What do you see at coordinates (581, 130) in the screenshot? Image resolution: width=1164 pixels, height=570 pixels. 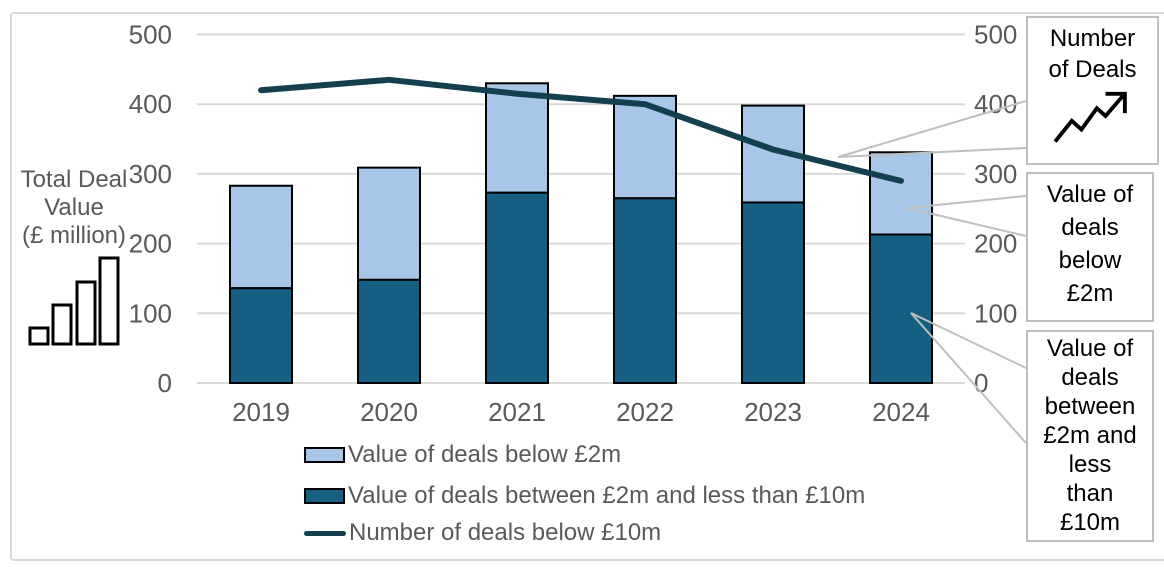 I see `number-of-deals-line` at bounding box center [581, 130].